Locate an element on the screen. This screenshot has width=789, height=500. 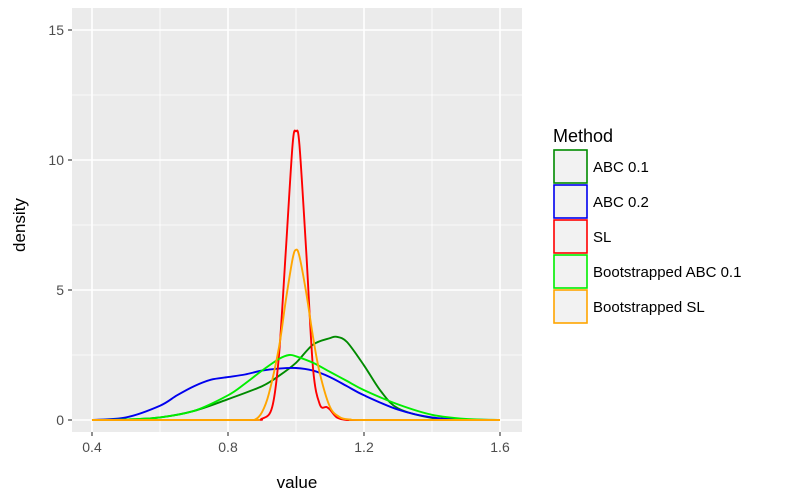
x-axis-title: value is located at coordinates (297, 482).